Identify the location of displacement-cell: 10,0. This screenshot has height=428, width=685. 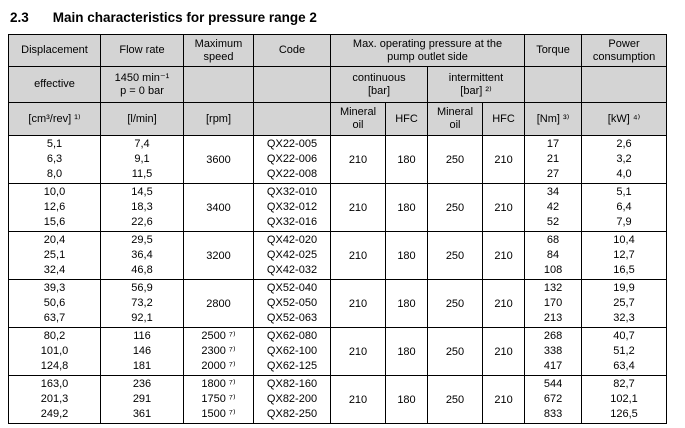
(54, 191).